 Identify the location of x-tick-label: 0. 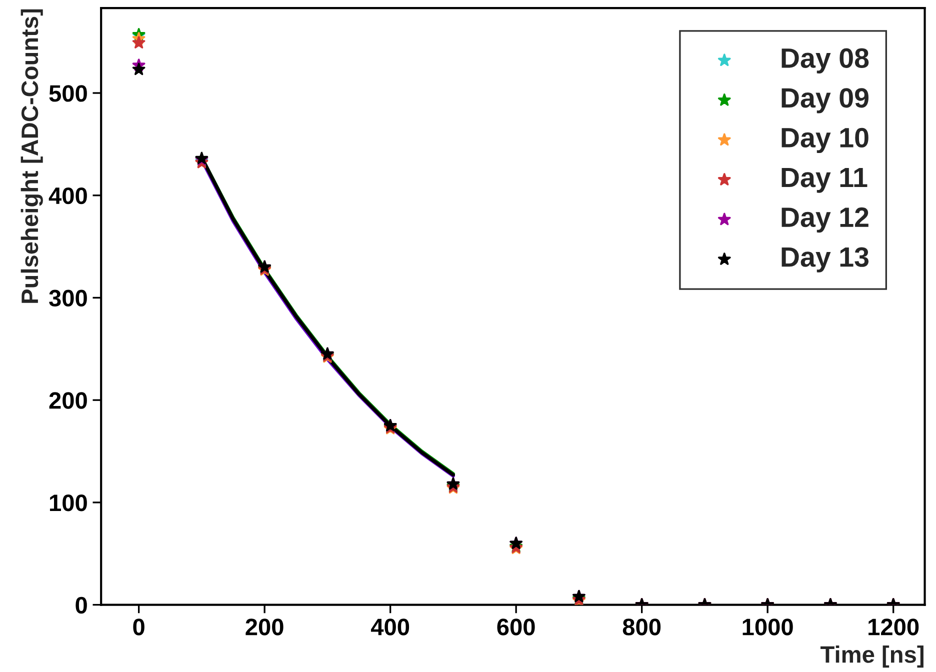
(138, 627).